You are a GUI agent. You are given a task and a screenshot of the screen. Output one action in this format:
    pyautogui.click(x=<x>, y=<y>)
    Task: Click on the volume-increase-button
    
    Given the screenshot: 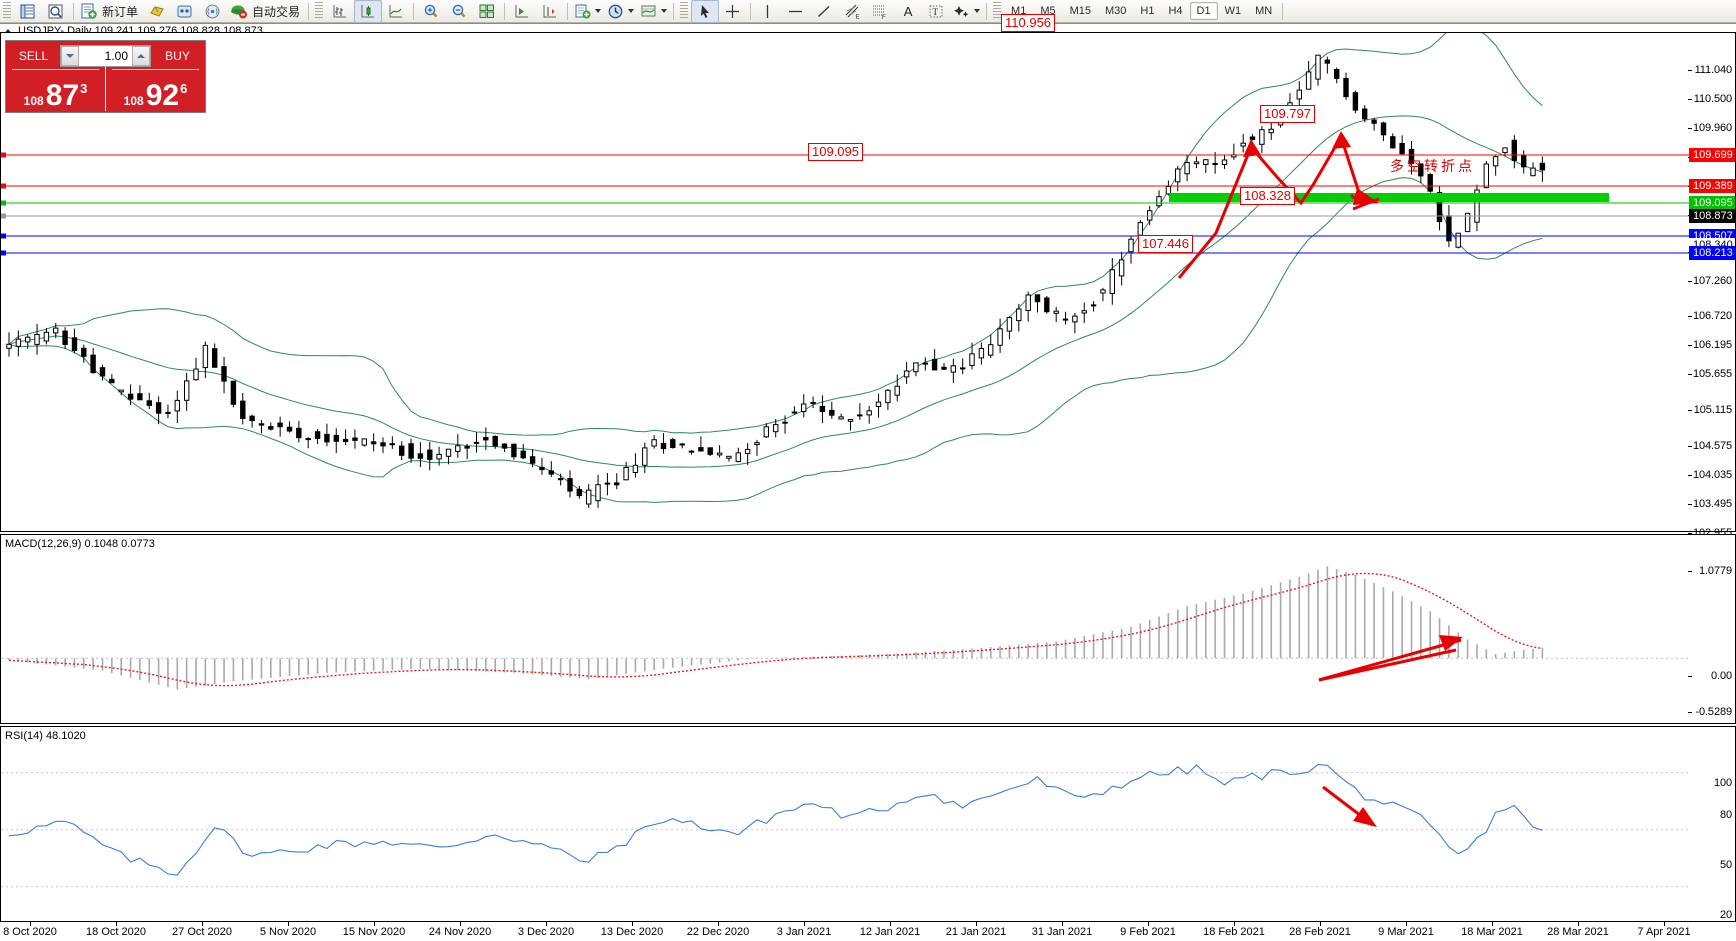 What is the action you would take?
    pyautogui.click(x=141, y=55)
    